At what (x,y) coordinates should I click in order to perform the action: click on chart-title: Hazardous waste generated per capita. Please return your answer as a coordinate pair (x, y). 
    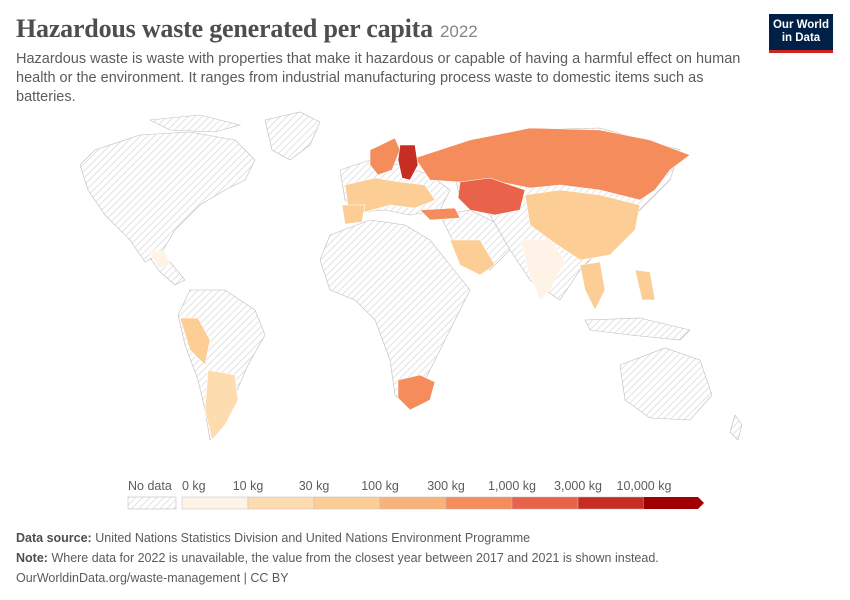
    Looking at the image, I should click on (224, 28).